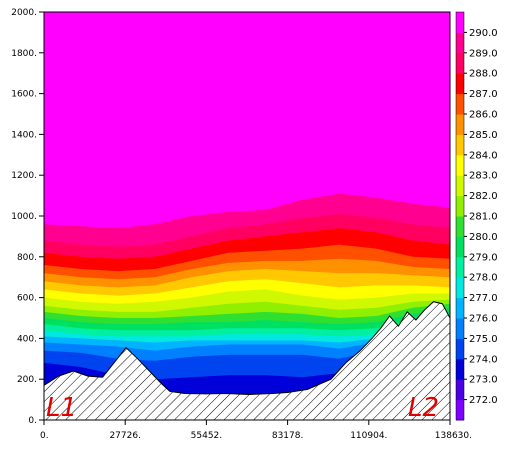 The width and height of the screenshot is (506, 453). Describe the element at coordinates (24, 54) in the screenshot. I see `y-tick-label: 1800.` at that location.